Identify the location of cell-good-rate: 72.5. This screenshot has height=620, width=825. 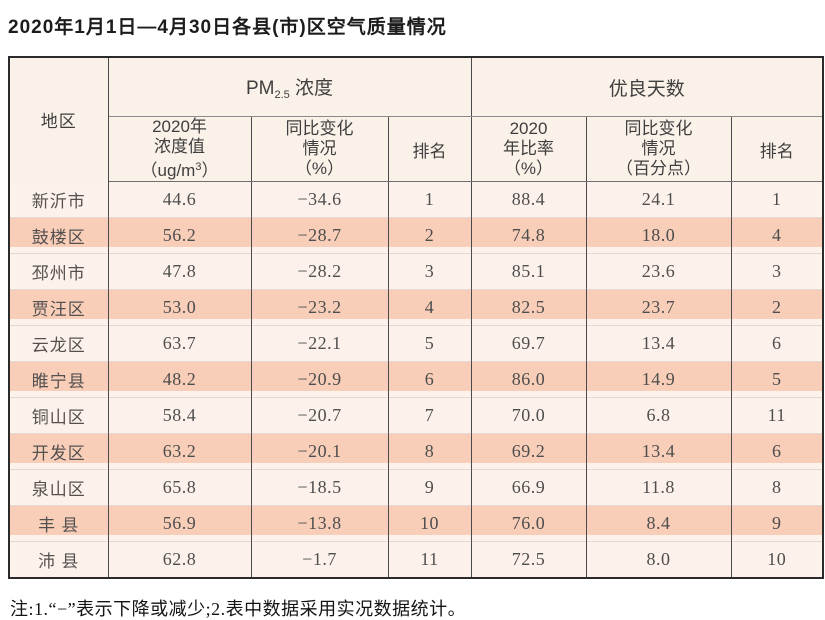
(528, 559).